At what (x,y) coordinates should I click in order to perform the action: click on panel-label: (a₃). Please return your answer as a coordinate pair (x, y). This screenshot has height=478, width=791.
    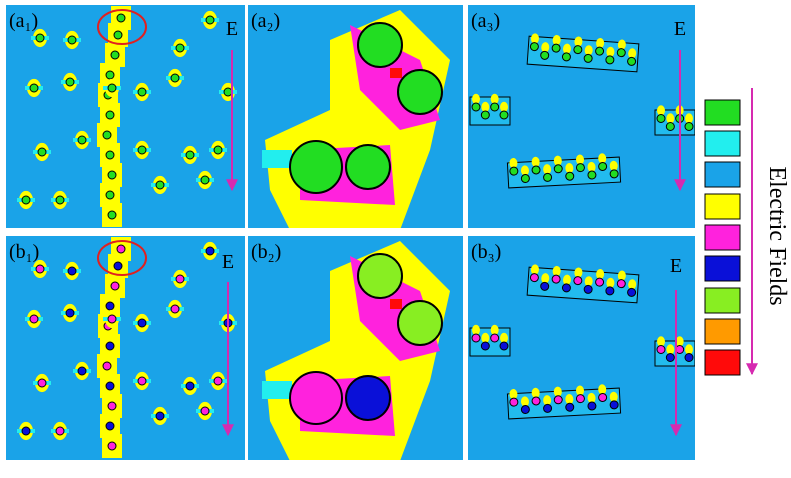
    Looking at the image, I should click on (485, 21).